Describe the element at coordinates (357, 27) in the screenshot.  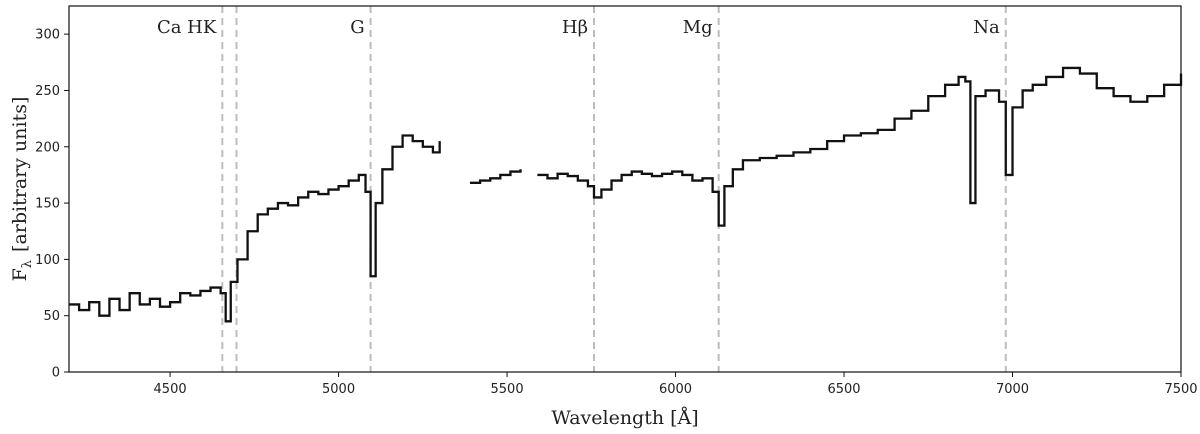
I see `spectral-line-label: G` at that location.